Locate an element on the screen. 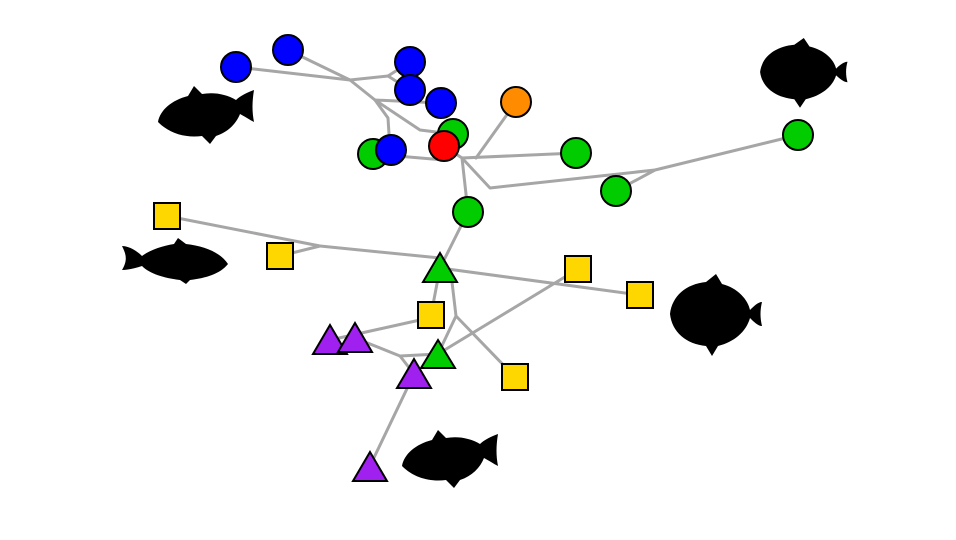 This screenshot has width=956, height=540. circle-node-red is located at coordinates (444, 146).